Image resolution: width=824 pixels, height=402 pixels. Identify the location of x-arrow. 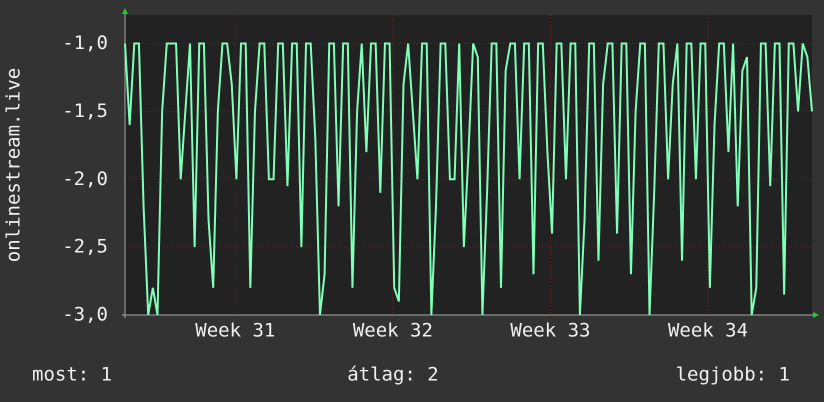
(816, 315).